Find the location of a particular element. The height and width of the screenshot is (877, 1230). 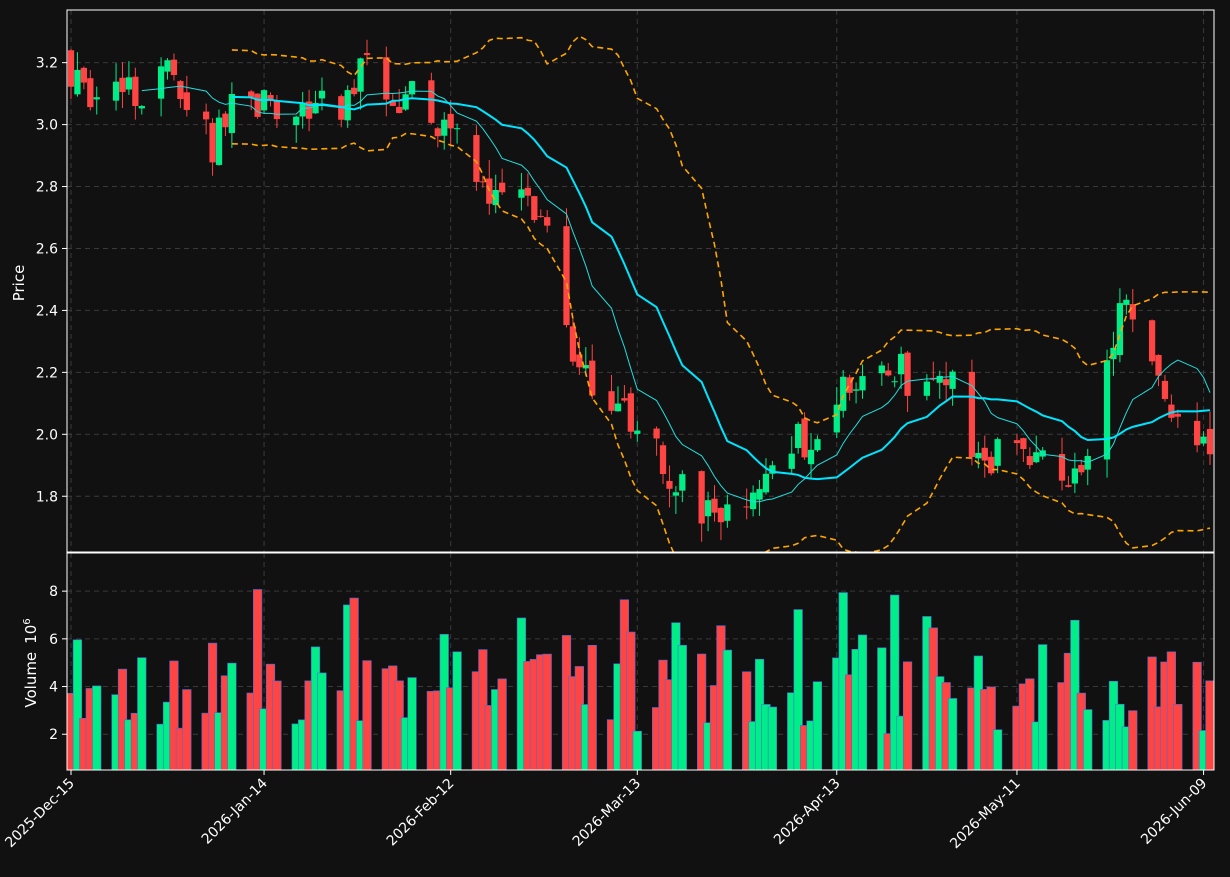

price-tick-label: 2.2 is located at coordinates (47, 373).